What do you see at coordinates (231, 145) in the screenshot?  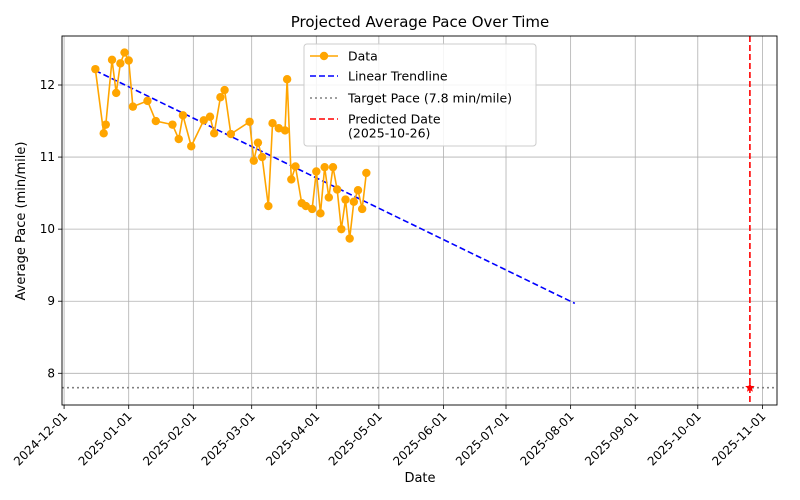 I see `data-series-layer` at bounding box center [231, 145].